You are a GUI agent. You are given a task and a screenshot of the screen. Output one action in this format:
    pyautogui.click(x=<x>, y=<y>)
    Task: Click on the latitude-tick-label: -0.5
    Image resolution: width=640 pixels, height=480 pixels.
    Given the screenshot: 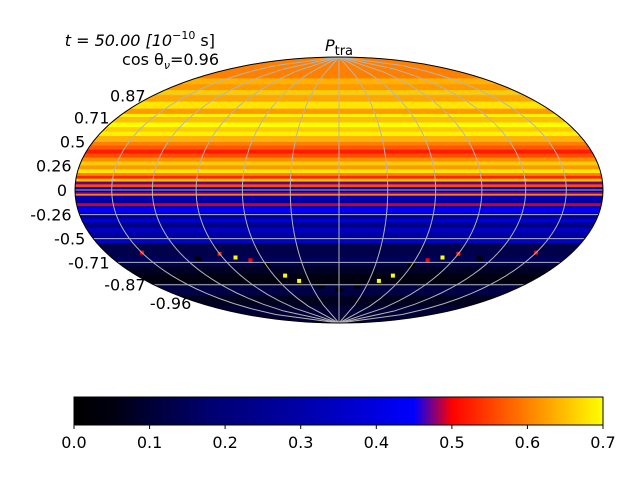 What is the action you would take?
    pyautogui.click(x=69, y=239)
    